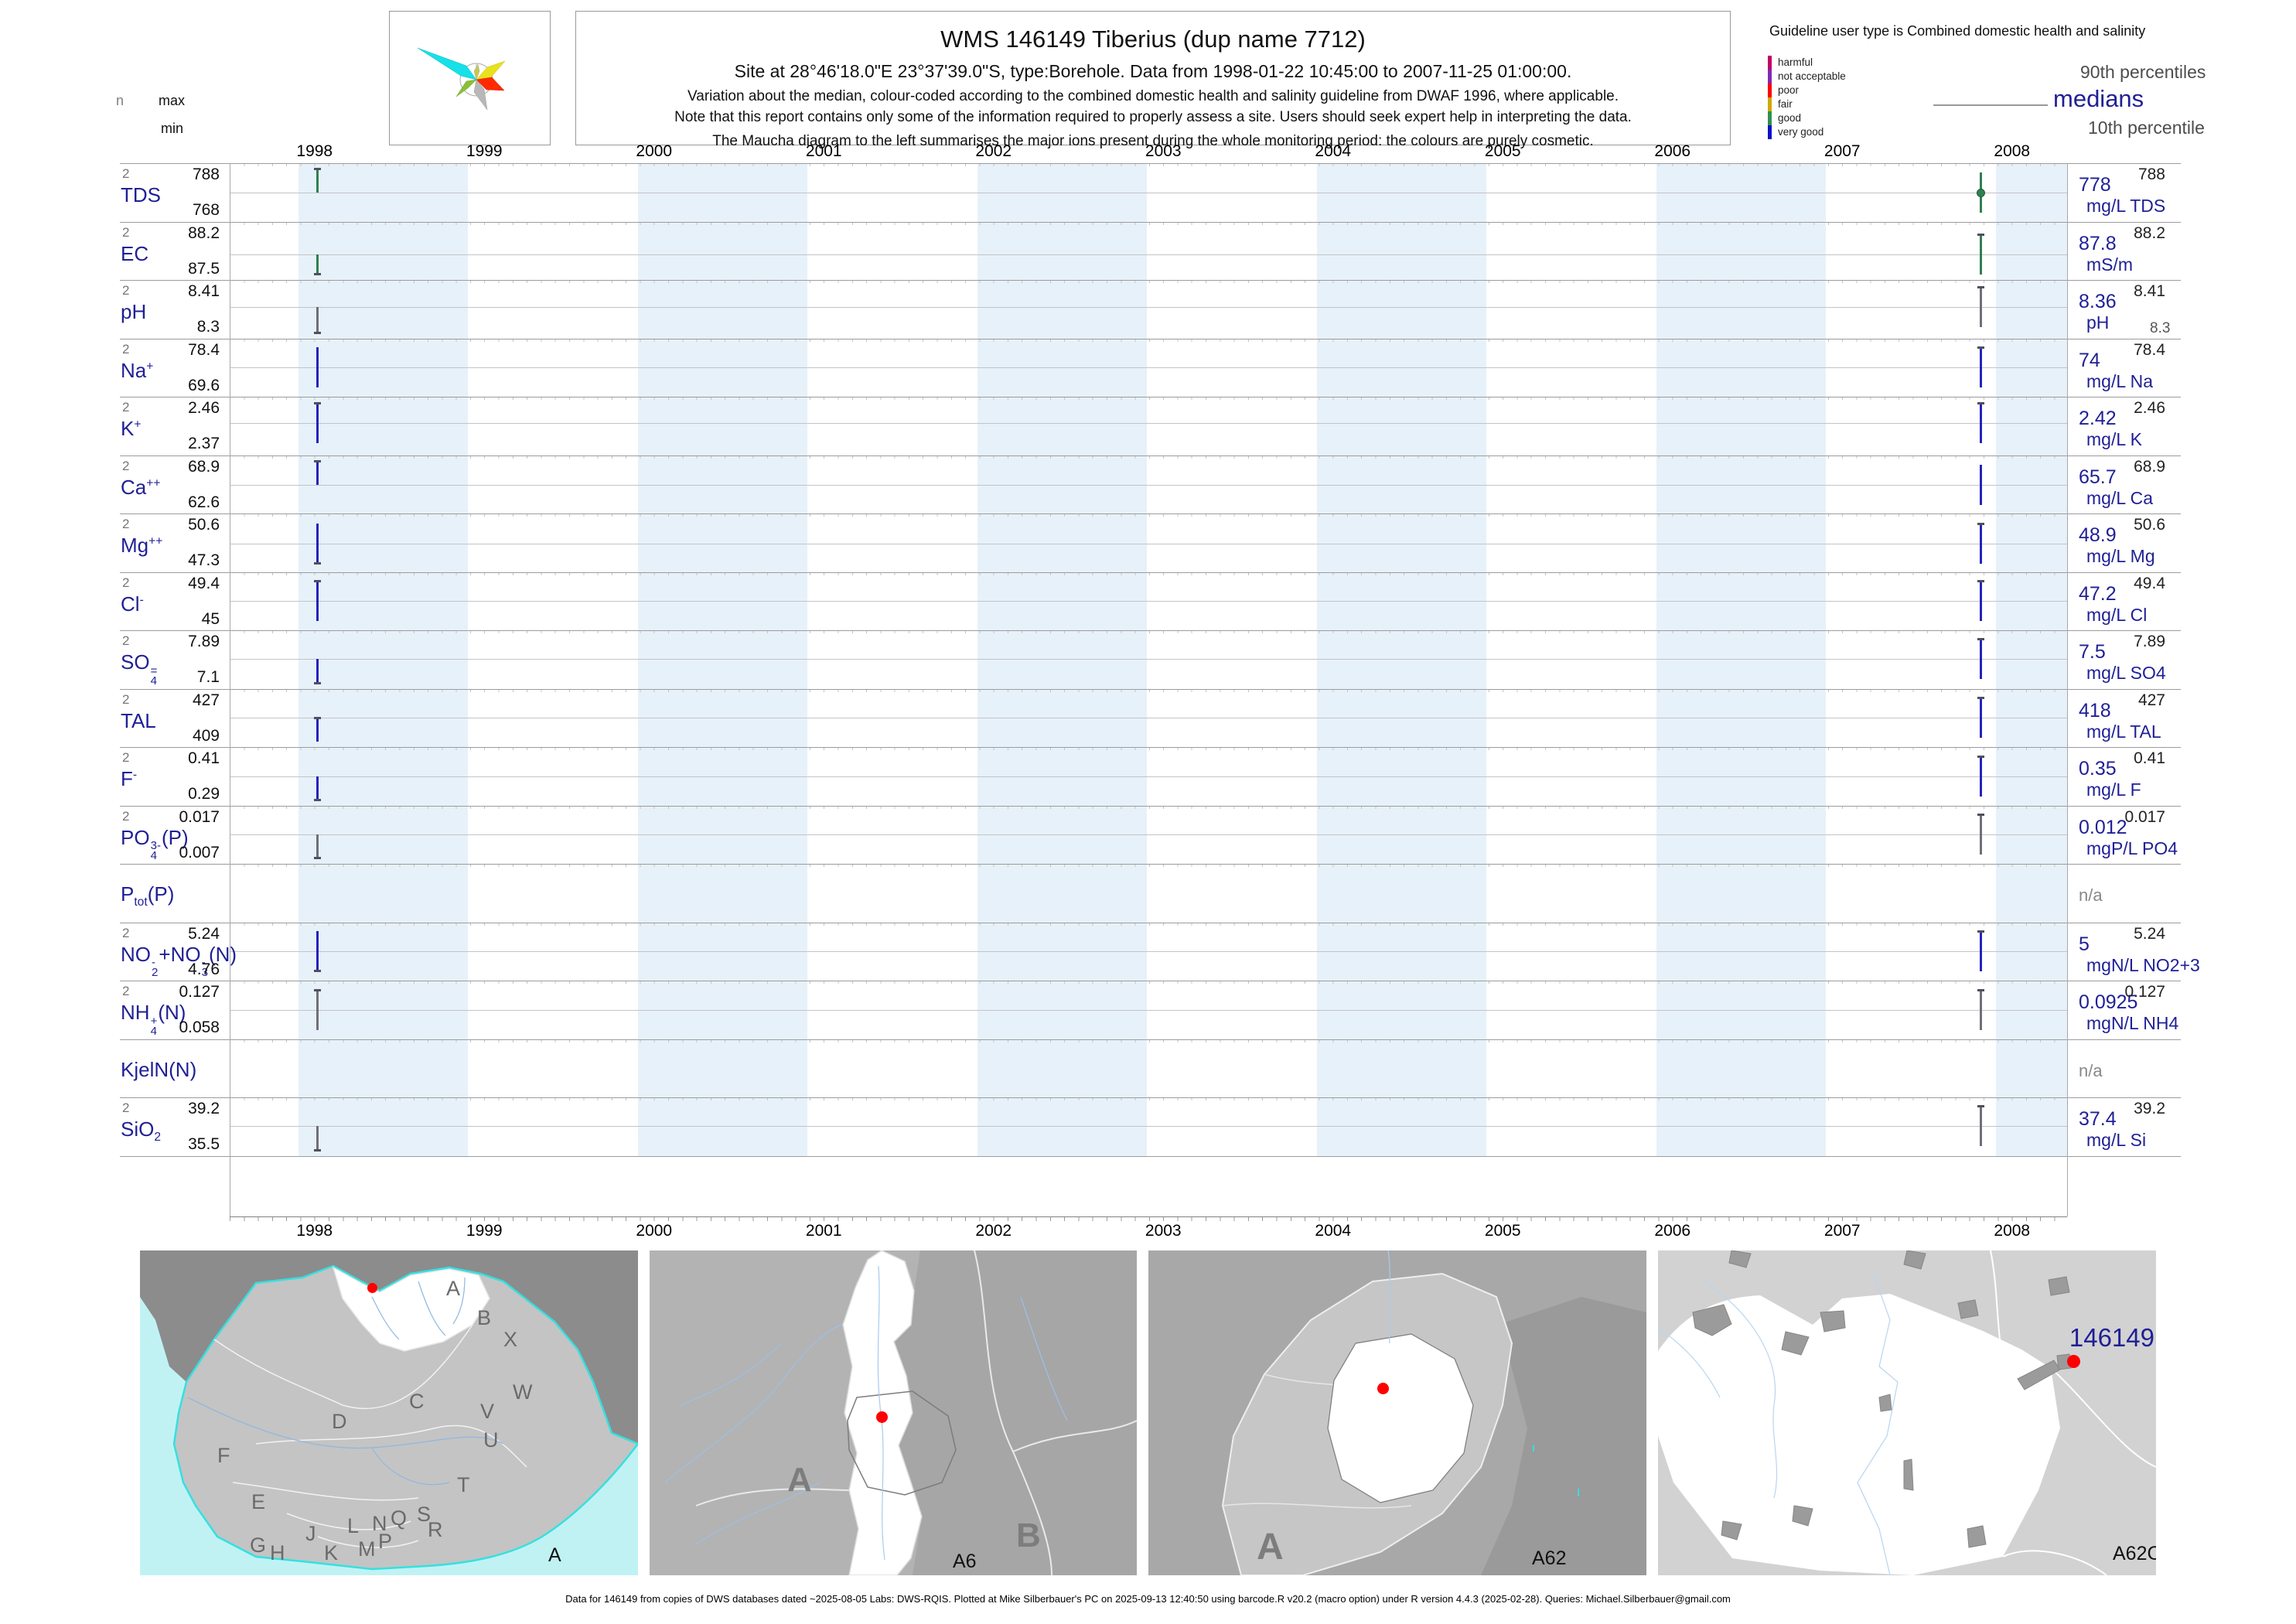 The height and width of the screenshot is (1624, 2296). I want to click on region-letter-R: R, so click(435, 1529).